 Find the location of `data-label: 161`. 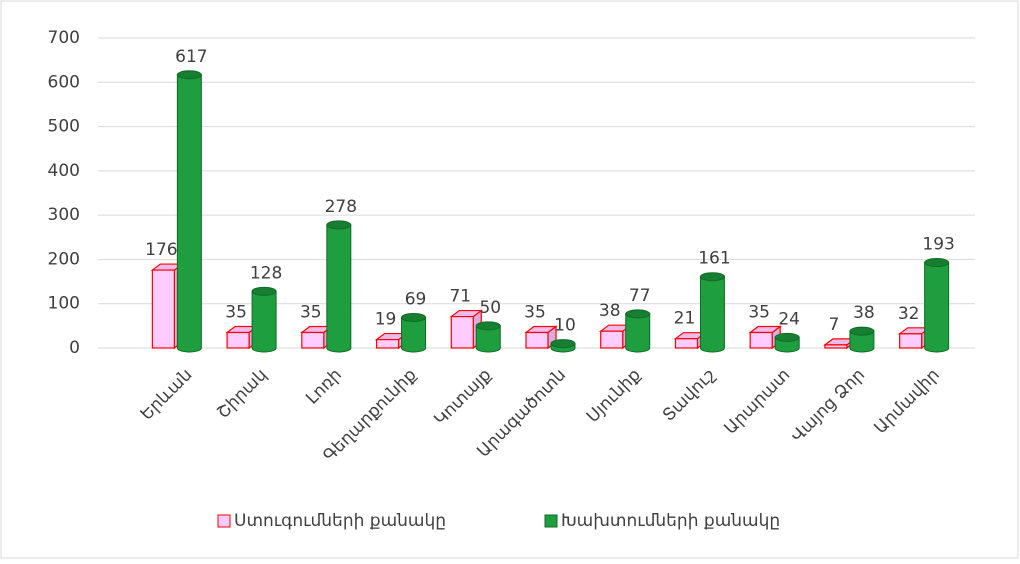

data-label: 161 is located at coordinates (714, 259).